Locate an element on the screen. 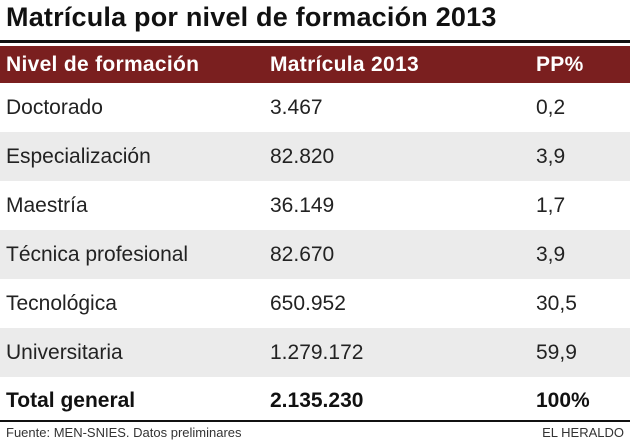 Image resolution: width=630 pixels, height=444 pixels. cell-matricula: 82.670 is located at coordinates (403, 254).